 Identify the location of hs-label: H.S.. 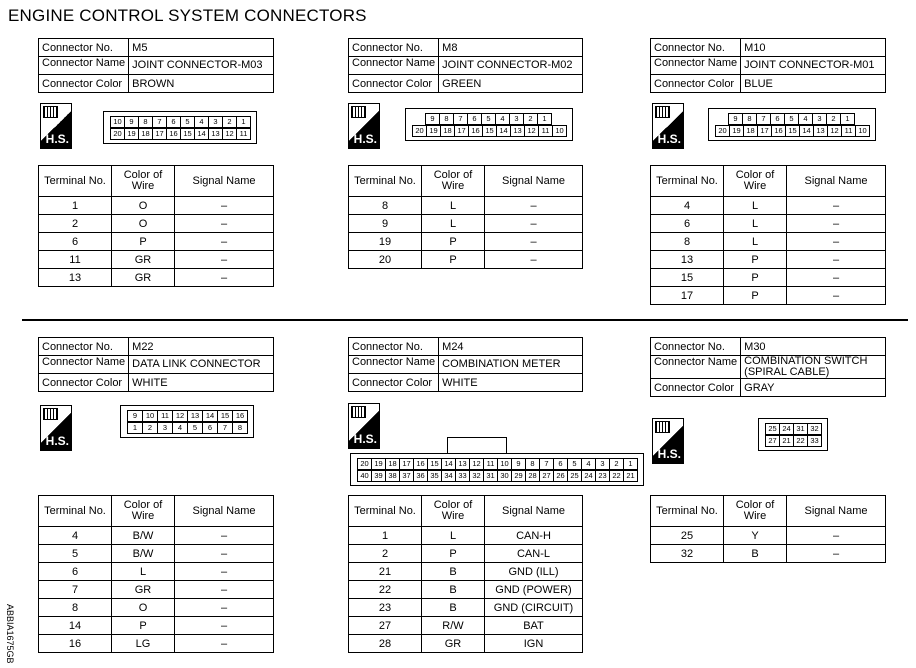
(365, 439).